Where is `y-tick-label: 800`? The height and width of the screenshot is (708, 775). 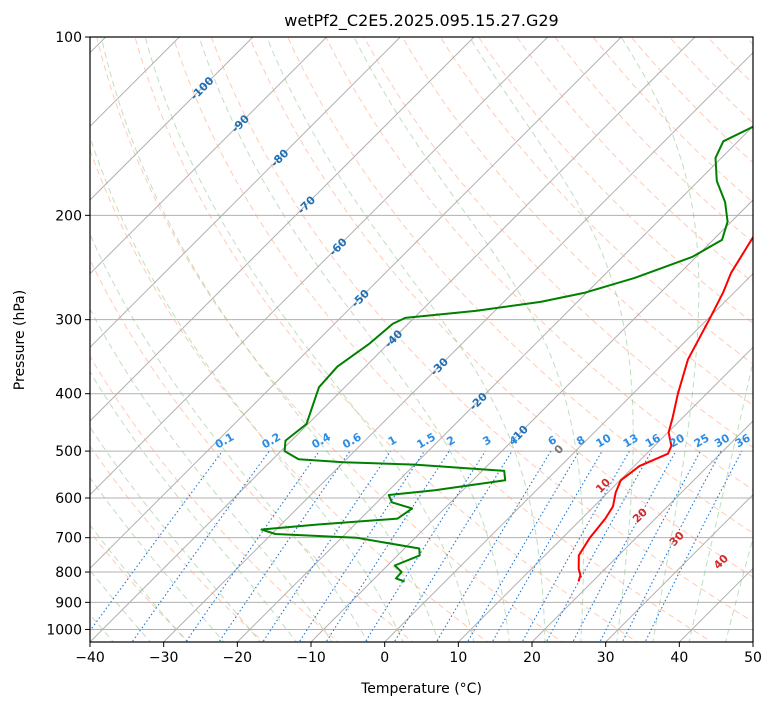 y-tick-label: 800 is located at coordinates (68, 573).